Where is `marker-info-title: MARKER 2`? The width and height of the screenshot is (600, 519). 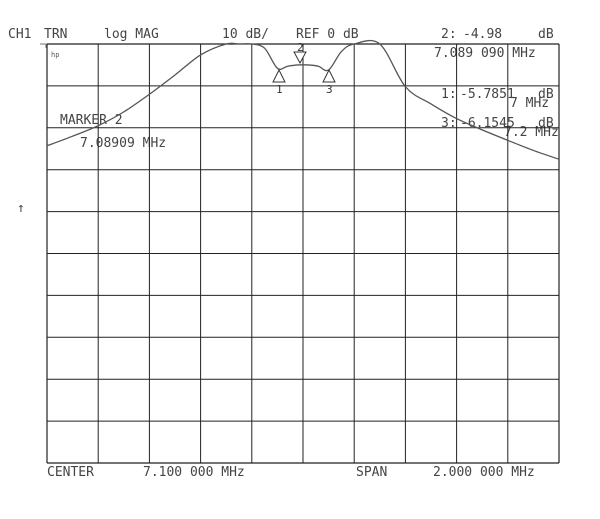 marker-info-title: MARKER 2 is located at coordinates (91, 120).